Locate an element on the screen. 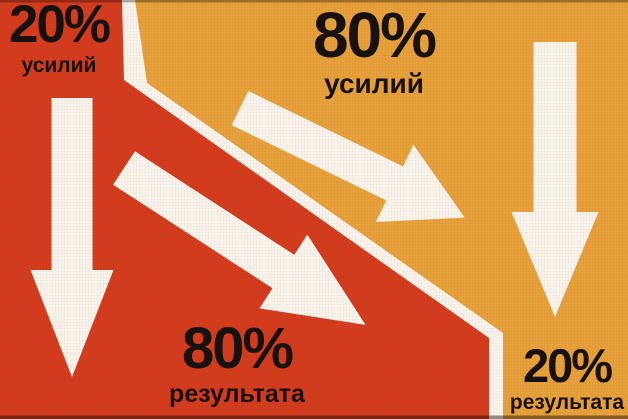  stat-top-left-efforts: 20% усилий is located at coordinates (59, 38).